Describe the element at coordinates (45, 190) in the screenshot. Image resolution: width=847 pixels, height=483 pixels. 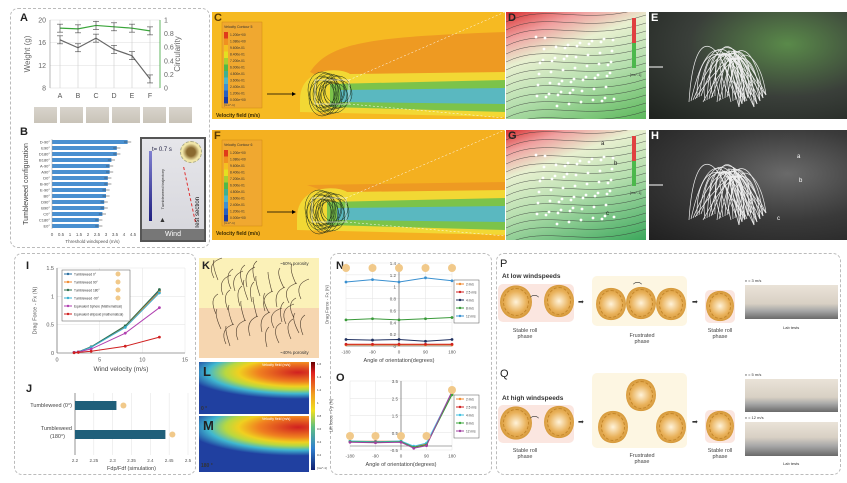
I see `category-label: E-90°` at that location.